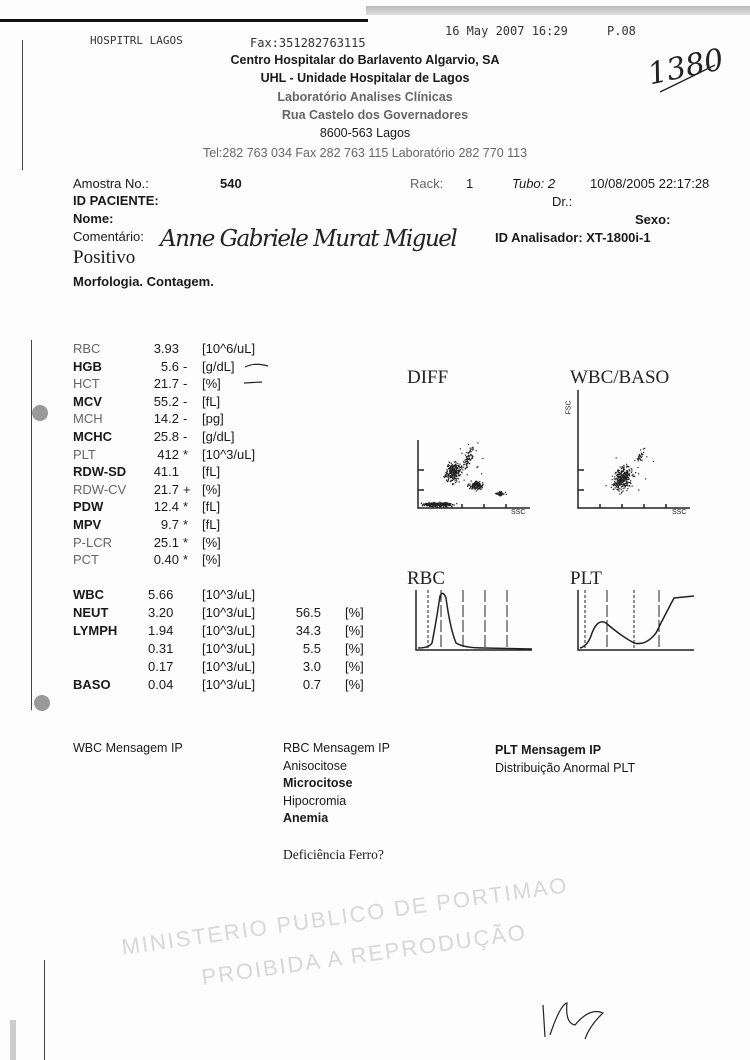 The height and width of the screenshot is (1060, 750). Describe the element at coordinates (565, 767) in the screenshot. I see `plt-message-item: Distribuição Anormal PLT` at that location.